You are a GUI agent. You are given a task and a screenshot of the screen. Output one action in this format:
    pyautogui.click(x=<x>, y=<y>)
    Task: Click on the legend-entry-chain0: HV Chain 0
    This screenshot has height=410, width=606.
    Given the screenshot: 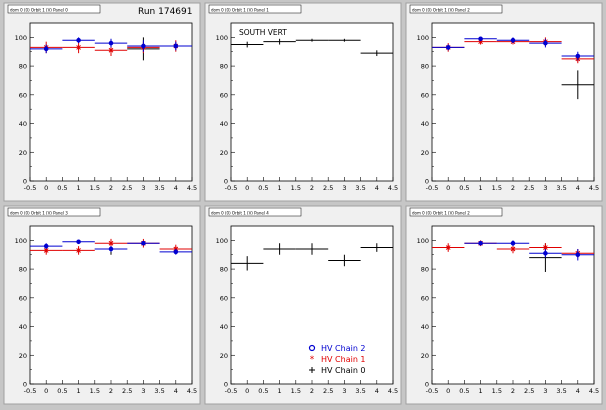 What is the action you would take?
    pyautogui.click(x=337, y=370)
    